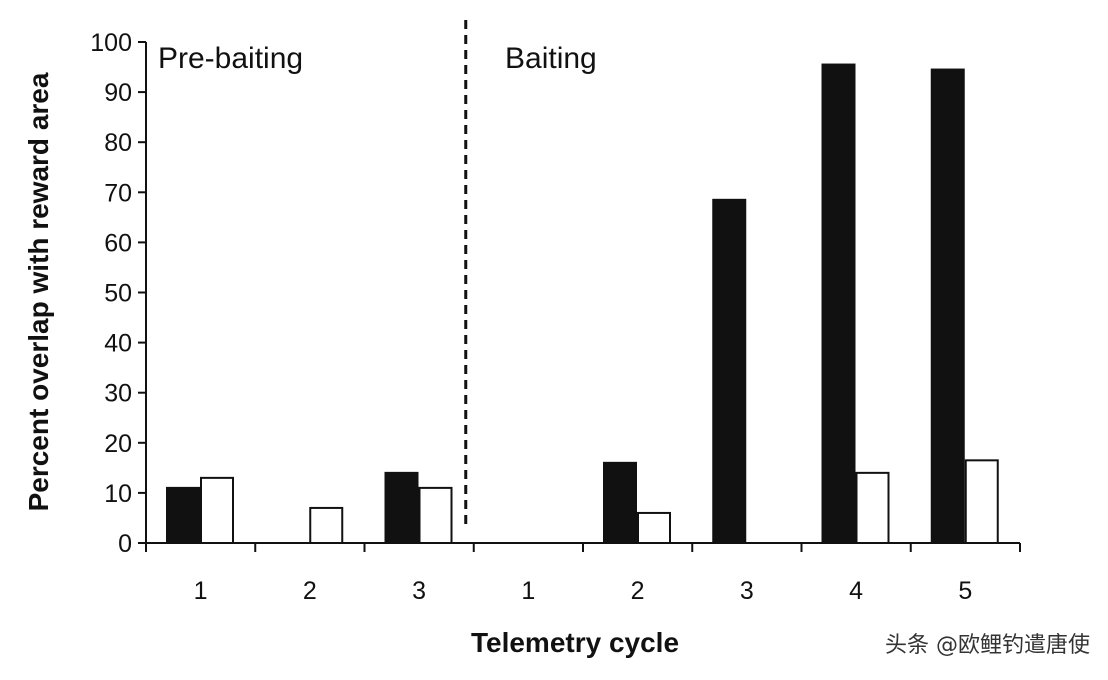 The height and width of the screenshot is (680, 1108). Describe the element at coordinates (118, 444) in the screenshot. I see `y-tick-label: 20` at that location.